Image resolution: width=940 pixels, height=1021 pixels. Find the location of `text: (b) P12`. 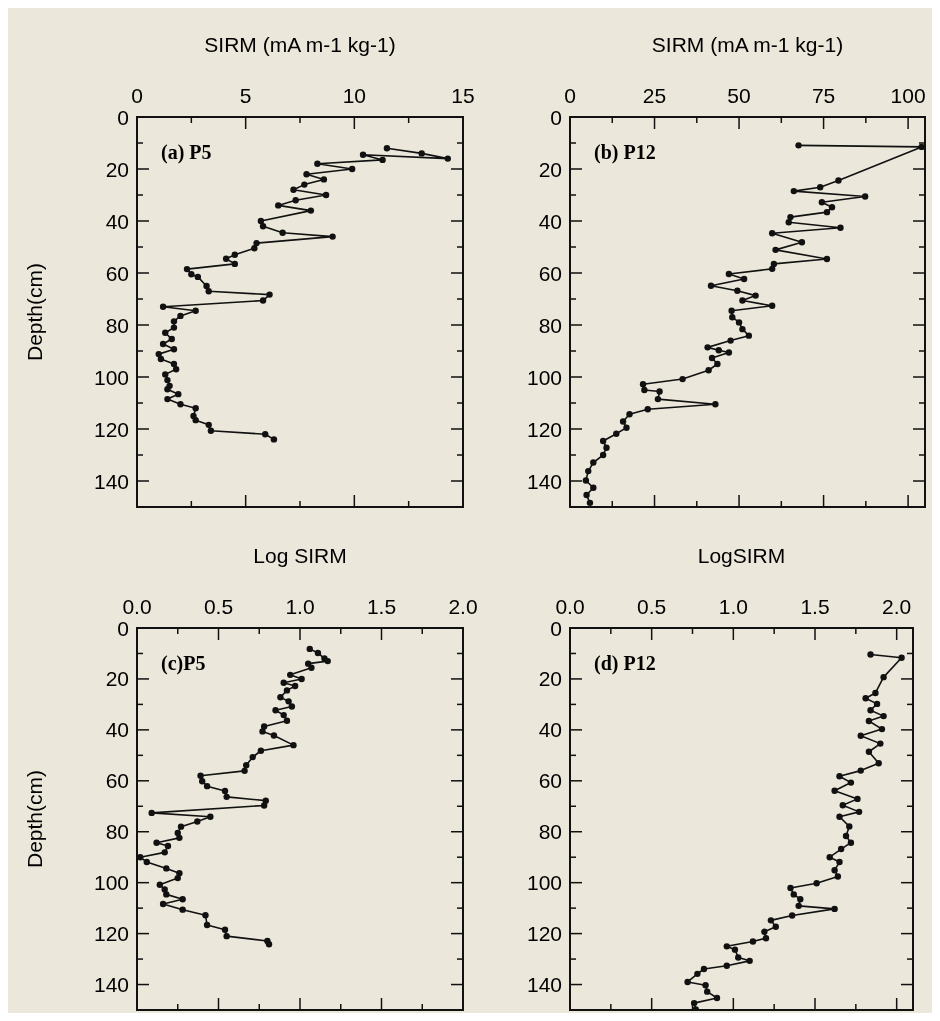

text: (b) P12 is located at coordinates (625, 152).